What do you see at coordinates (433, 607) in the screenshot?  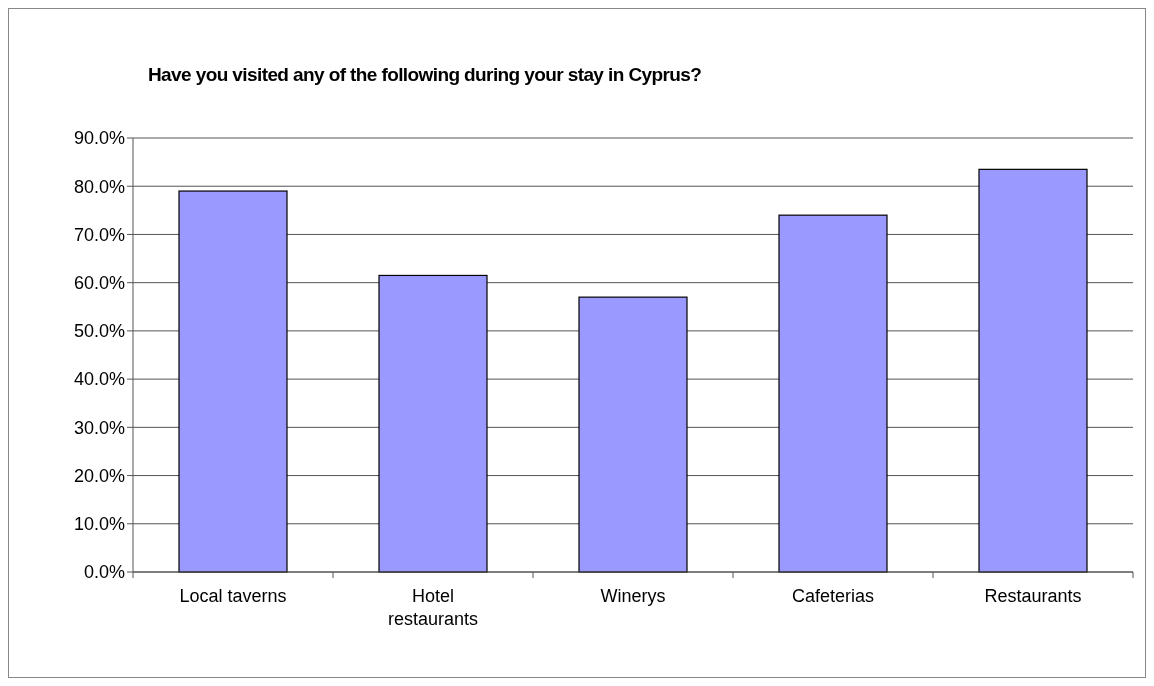 I see `x-tick-label: Hotel restaurants` at bounding box center [433, 607].